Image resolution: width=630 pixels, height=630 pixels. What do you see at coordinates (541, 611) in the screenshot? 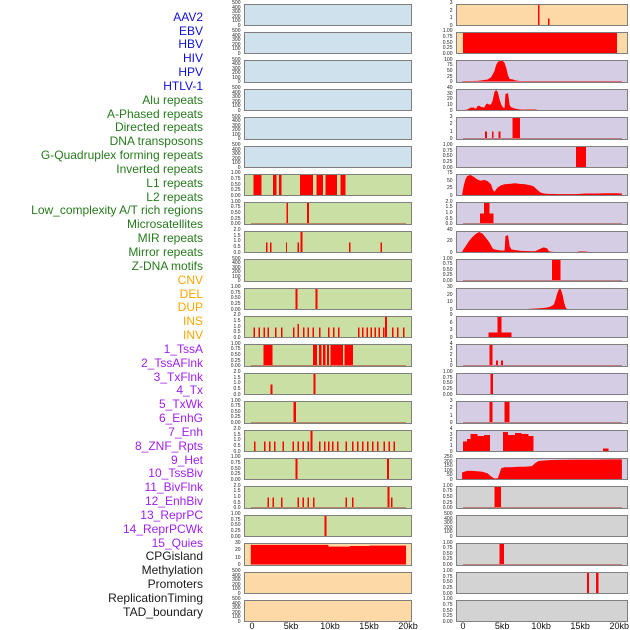
I see `track-plot-tad-boundary` at bounding box center [541, 611].